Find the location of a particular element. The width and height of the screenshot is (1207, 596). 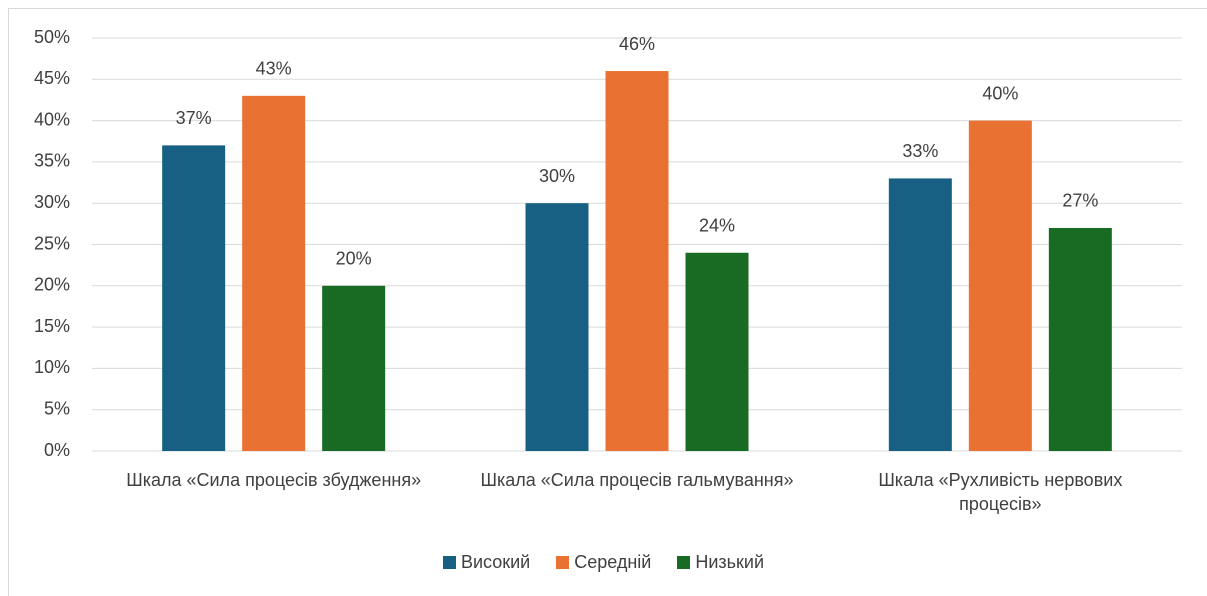

y-tick-label: 30% is located at coordinates (52, 202).